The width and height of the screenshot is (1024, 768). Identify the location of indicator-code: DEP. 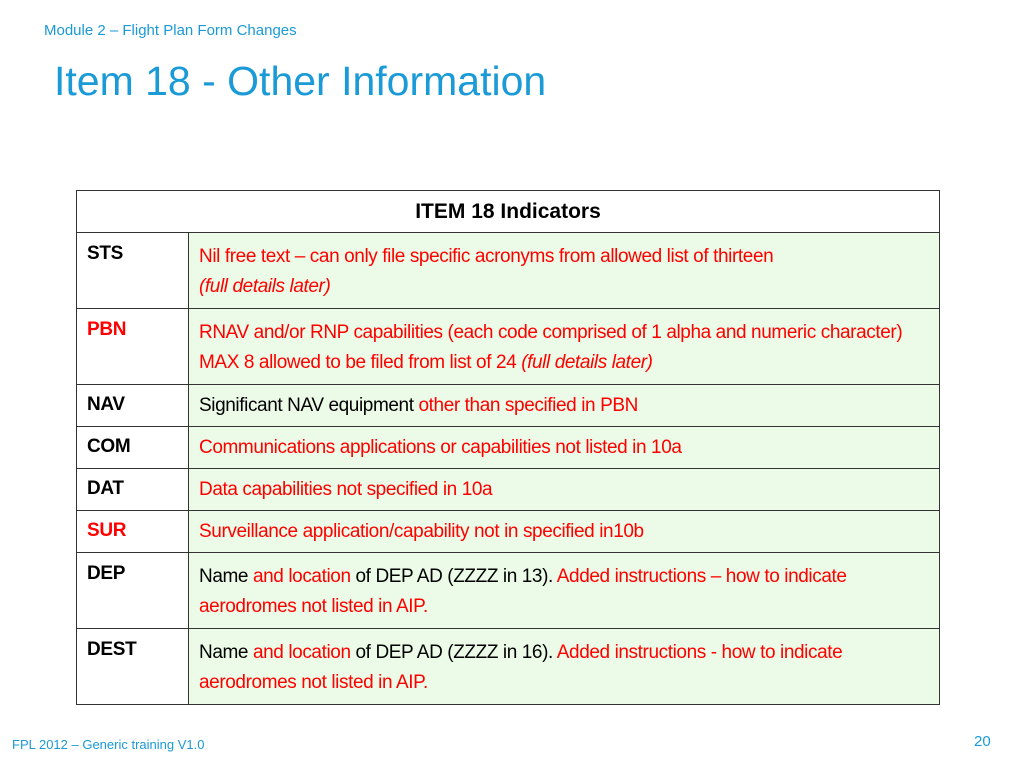
(132, 590).